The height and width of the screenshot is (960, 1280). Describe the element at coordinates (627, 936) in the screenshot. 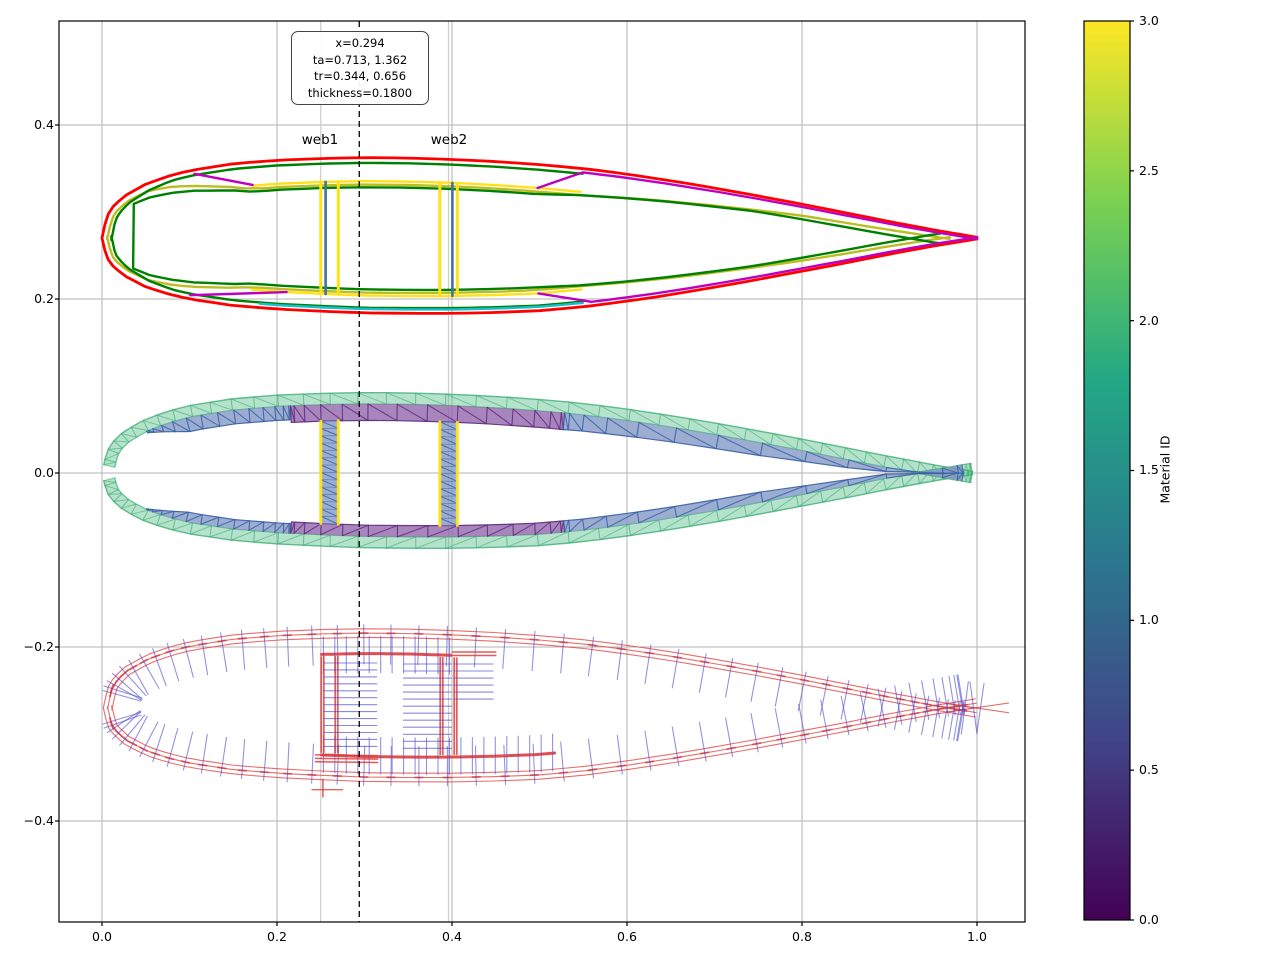

I see `x-tick-label: 0.6` at that location.